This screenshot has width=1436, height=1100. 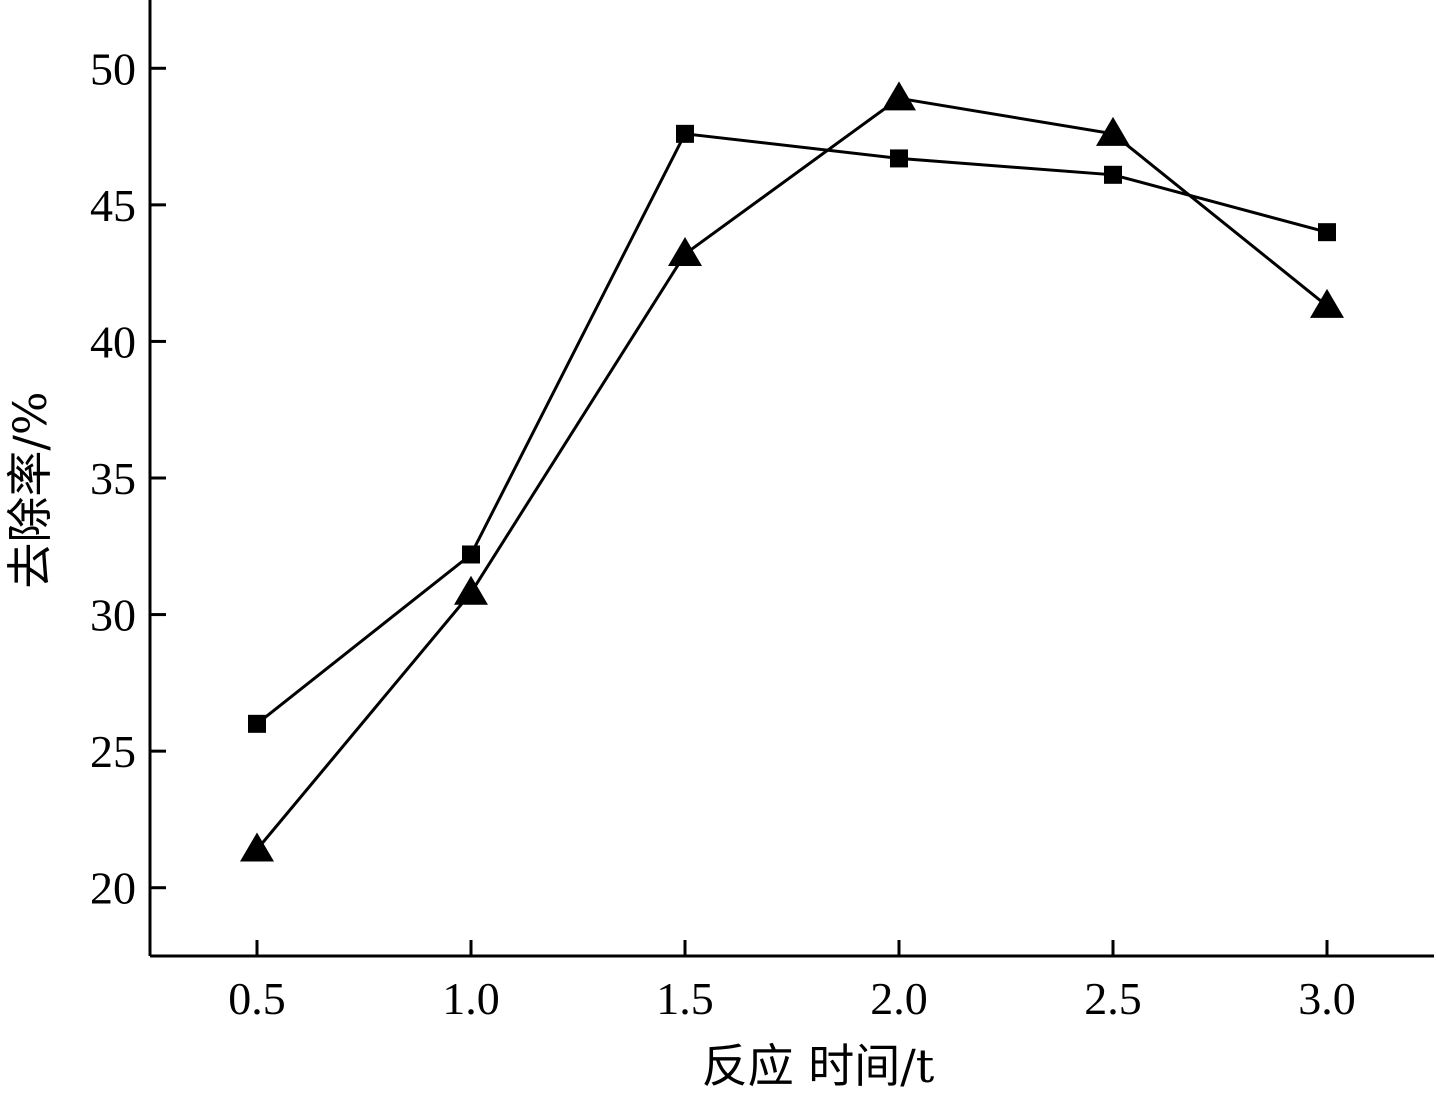 What do you see at coordinates (113, 751) in the screenshot?
I see `y-tick-label: 25` at bounding box center [113, 751].